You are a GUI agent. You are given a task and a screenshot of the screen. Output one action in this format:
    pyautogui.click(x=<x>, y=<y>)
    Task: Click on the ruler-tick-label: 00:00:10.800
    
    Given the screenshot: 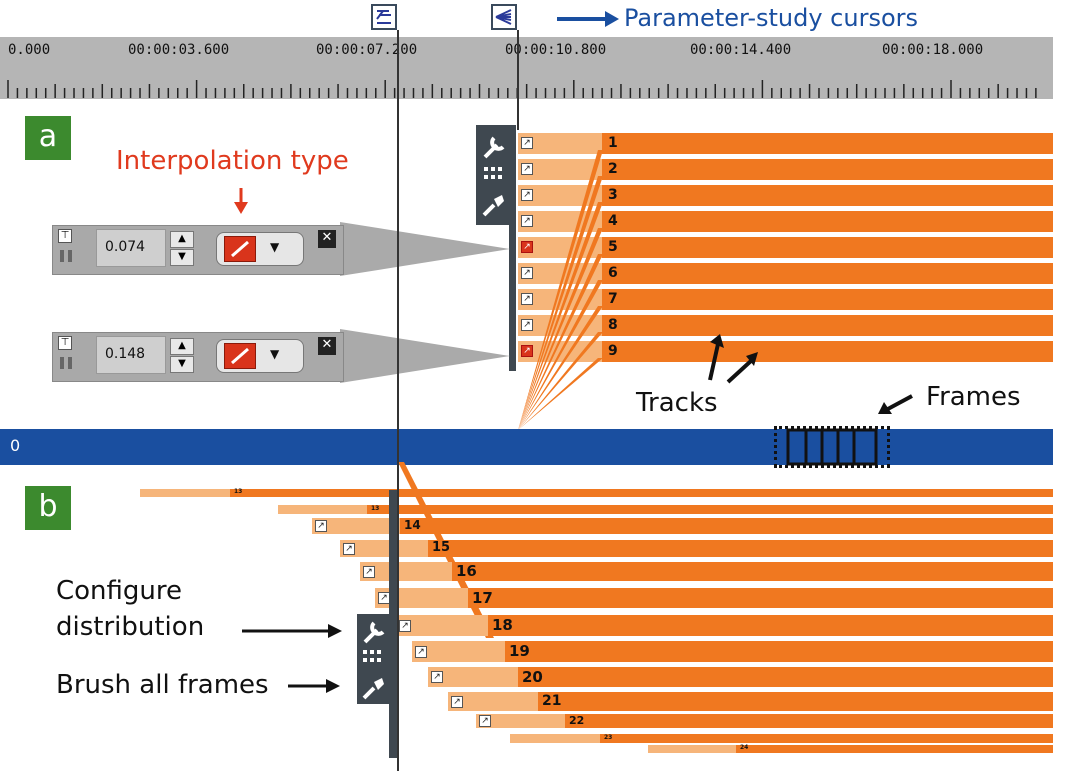 What is the action you would take?
    pyautogui.click(x=556, y=50)
    